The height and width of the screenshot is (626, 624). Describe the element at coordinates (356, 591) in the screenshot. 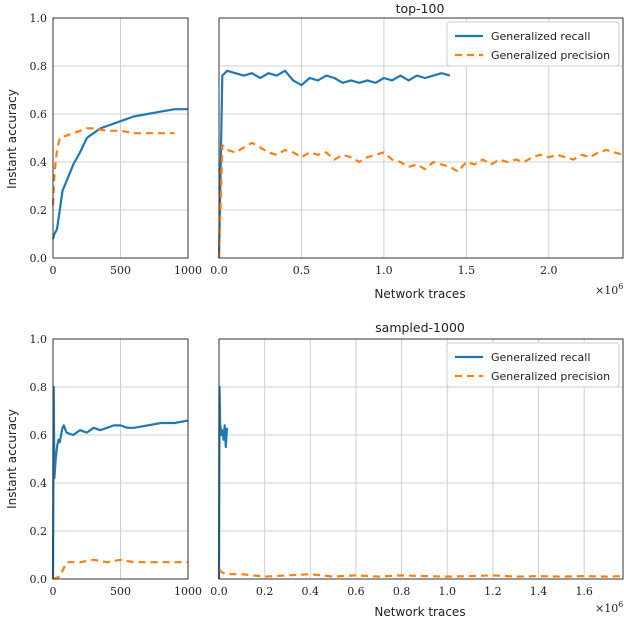

I see `x-tick-label: 0.6` at that location.